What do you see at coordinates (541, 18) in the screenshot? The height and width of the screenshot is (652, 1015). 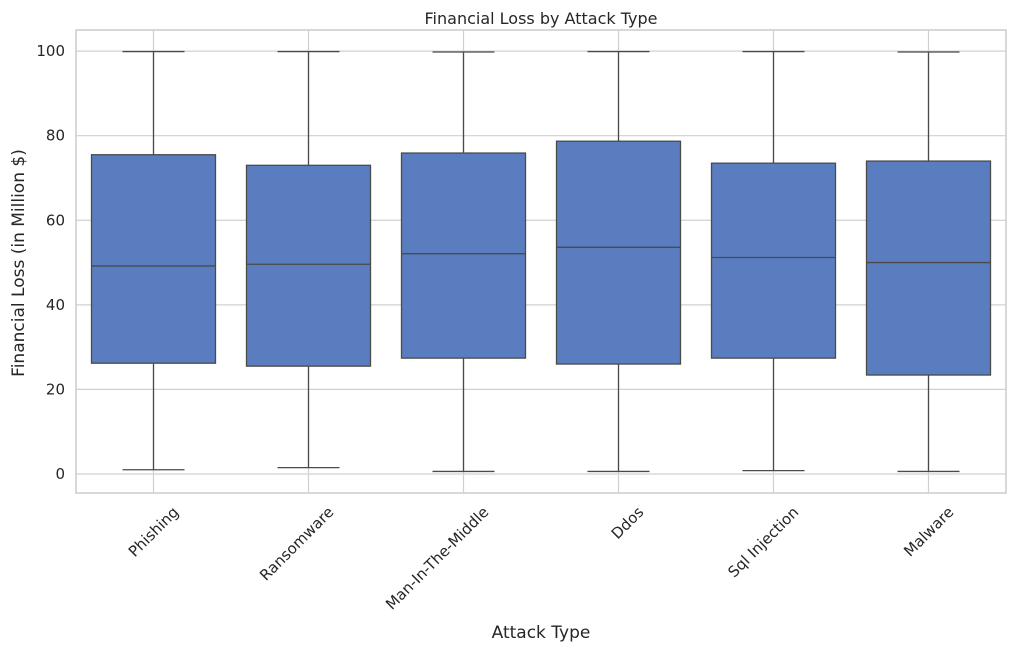 I see `chart-title: Financial Loss by Attack Type` at bounding box center [541, 18].